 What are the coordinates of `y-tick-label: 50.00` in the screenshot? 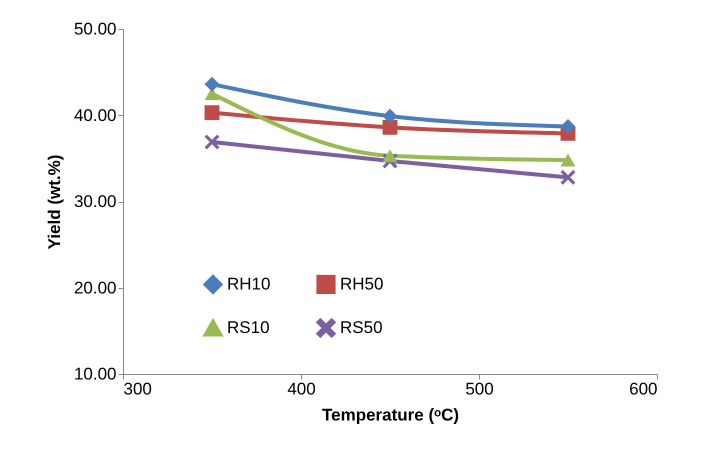 It's located at (95, 29).